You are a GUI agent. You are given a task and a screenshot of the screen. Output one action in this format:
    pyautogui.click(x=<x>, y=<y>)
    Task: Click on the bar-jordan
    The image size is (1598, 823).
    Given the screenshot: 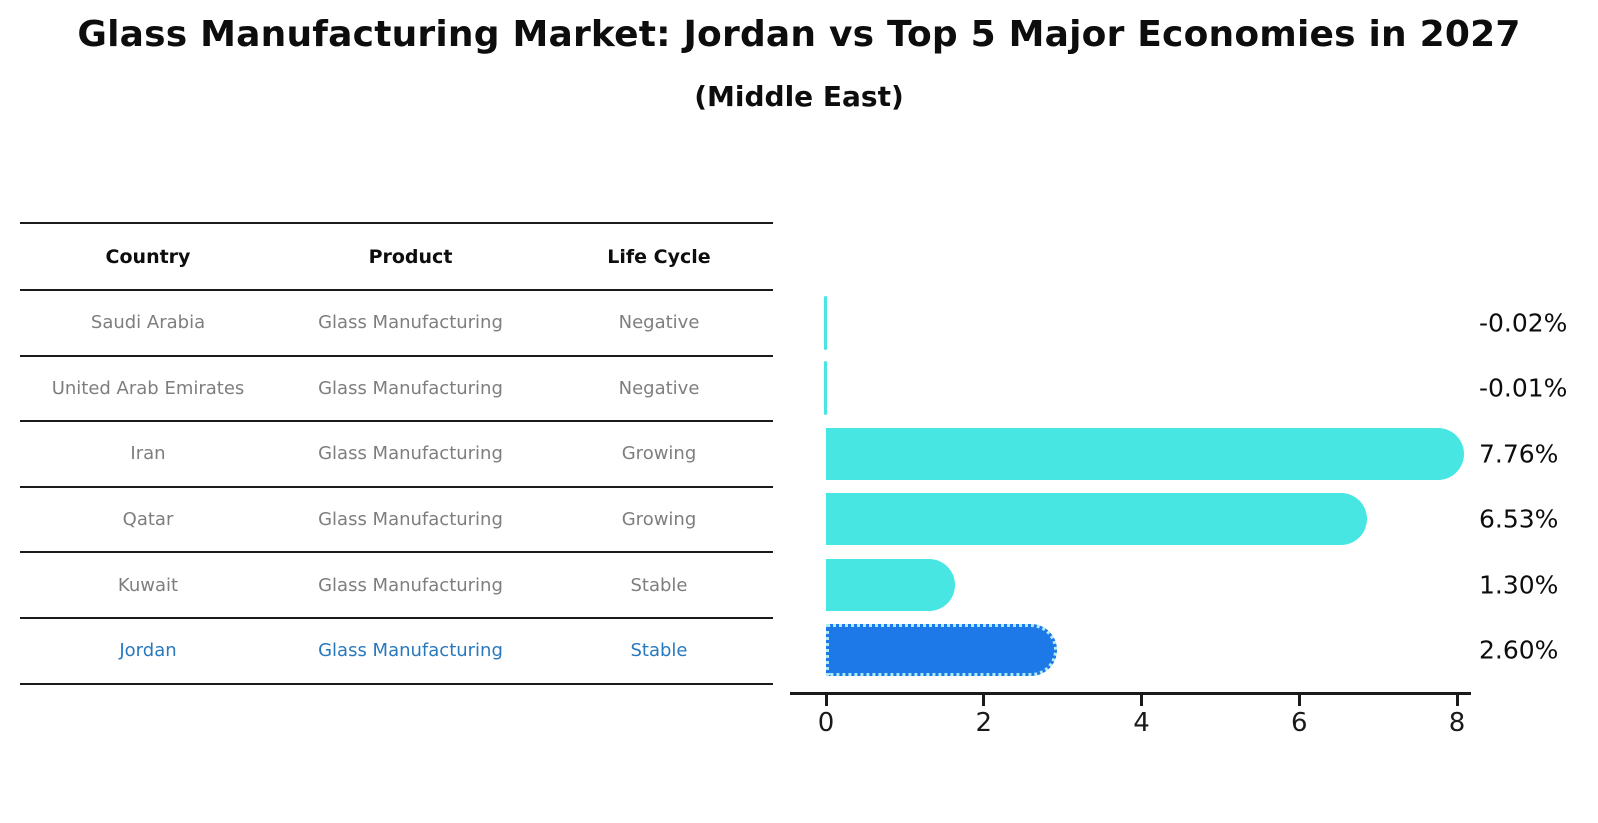 What is the action you would take?
    pyautogui.click(x=942, y=650)
    